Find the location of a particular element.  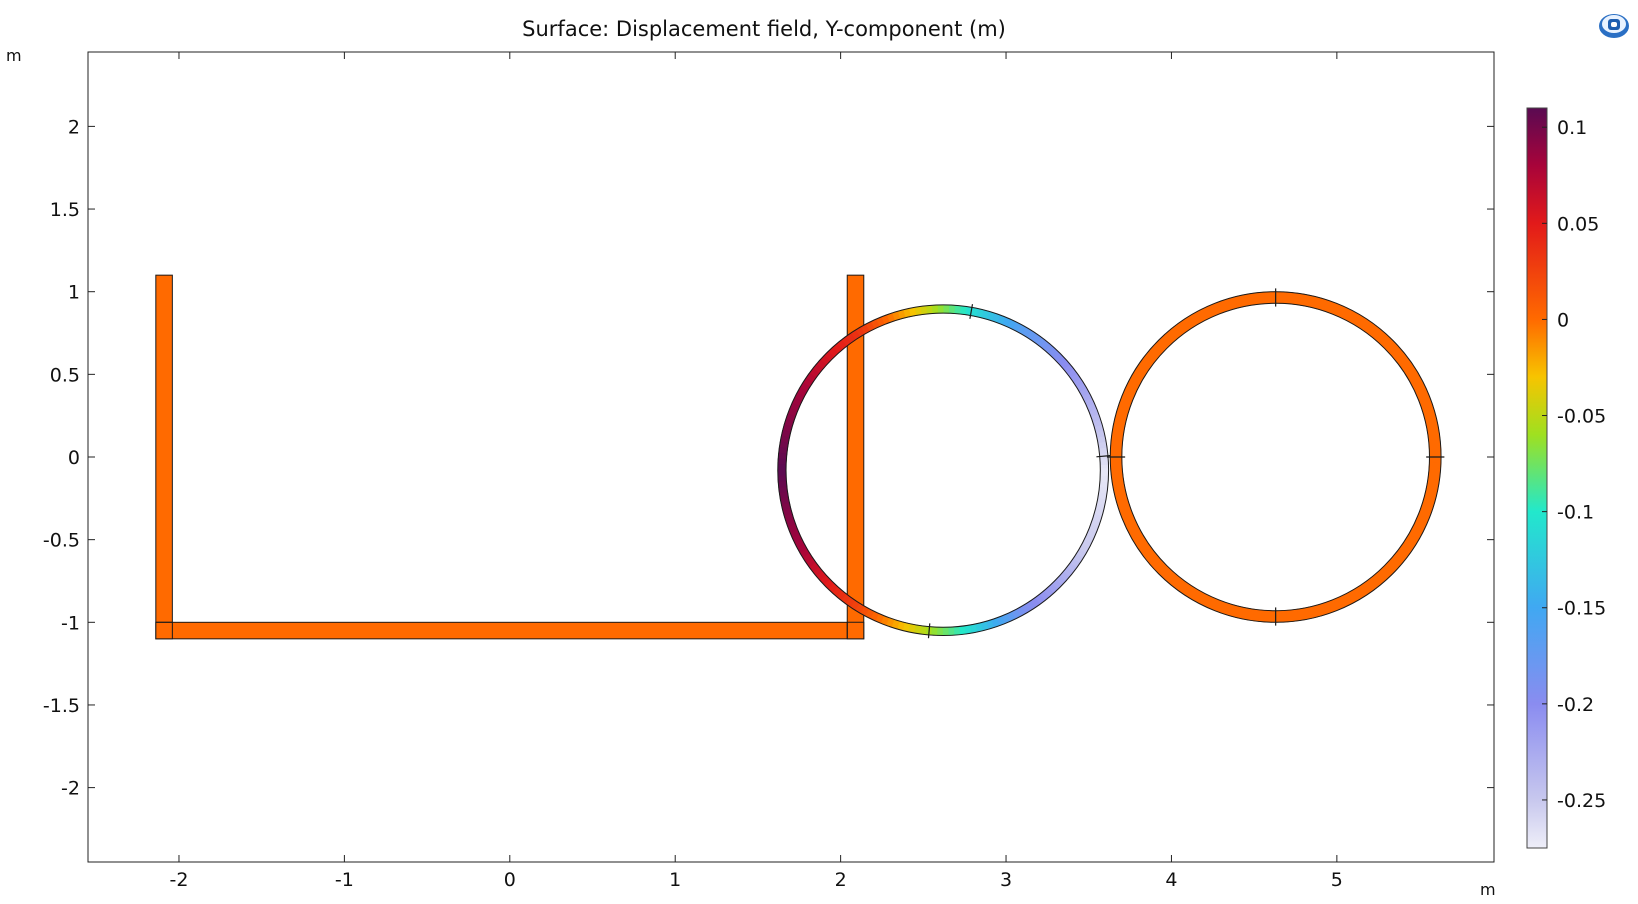

deformed-ring-outer-edge is located at coordinates (943, 470).